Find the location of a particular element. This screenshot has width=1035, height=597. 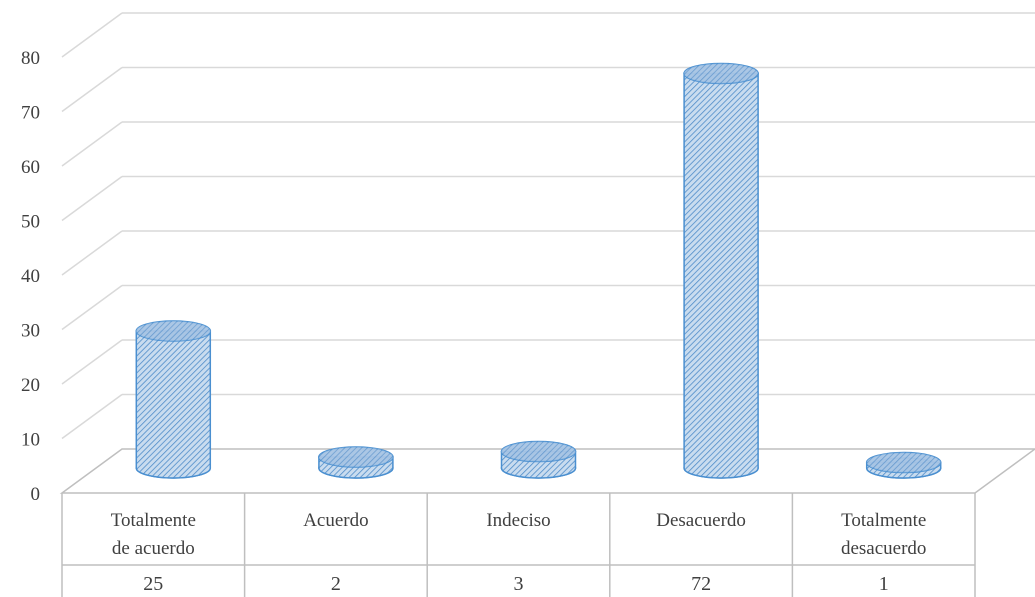

category-label: Totalmente desacuerdo is located at coordinates (883, 534).